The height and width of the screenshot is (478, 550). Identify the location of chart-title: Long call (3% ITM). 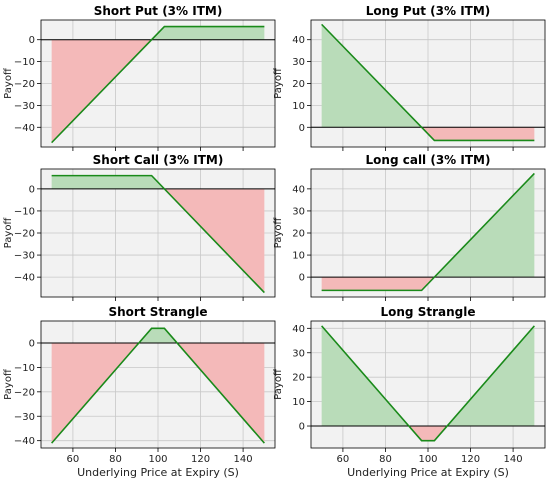
(428, 160).